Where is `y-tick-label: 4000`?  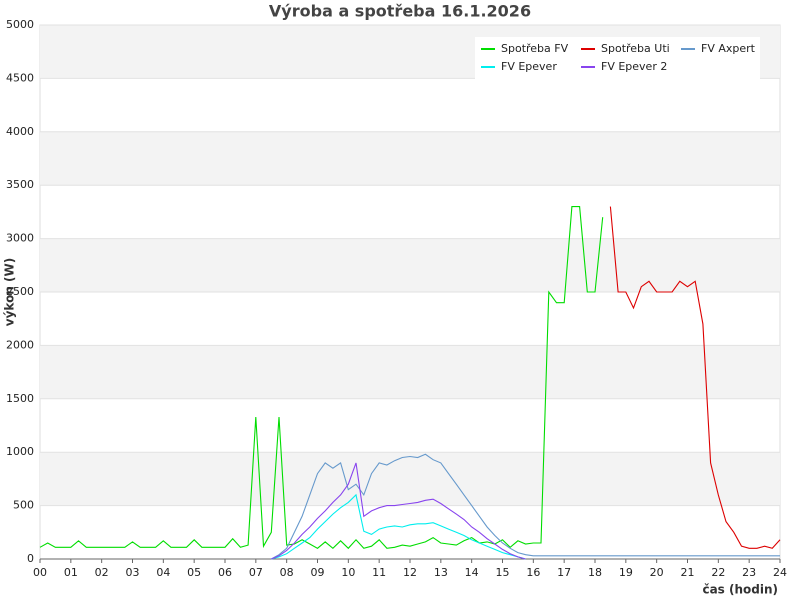 y-tick-label: 4000 is located at coordinates (20, 131).